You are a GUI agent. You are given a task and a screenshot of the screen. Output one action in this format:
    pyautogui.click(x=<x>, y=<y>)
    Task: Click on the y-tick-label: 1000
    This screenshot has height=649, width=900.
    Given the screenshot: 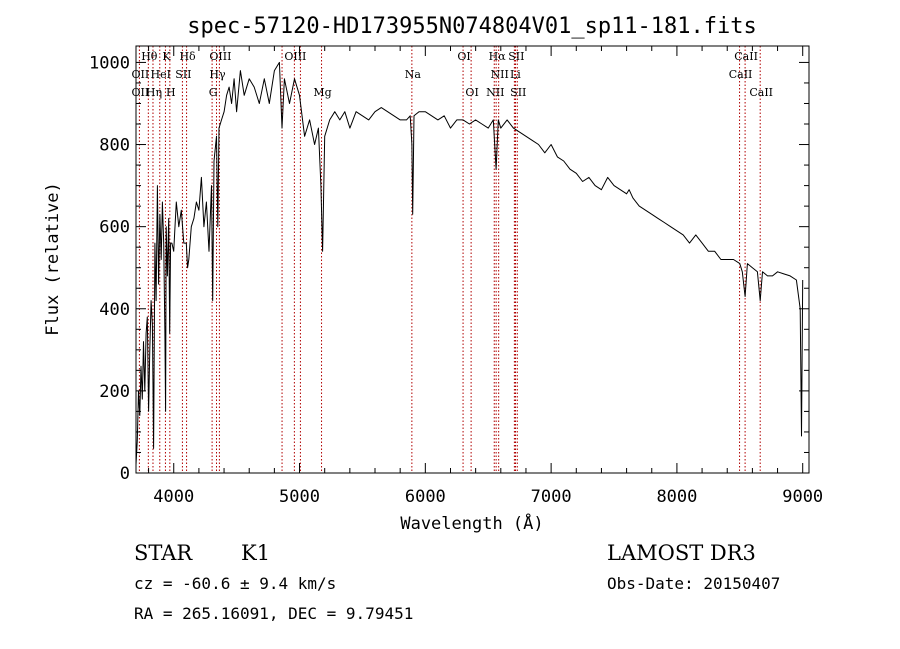 What is the action you would take?
    pyautogui.click(x=109, y=63)
    